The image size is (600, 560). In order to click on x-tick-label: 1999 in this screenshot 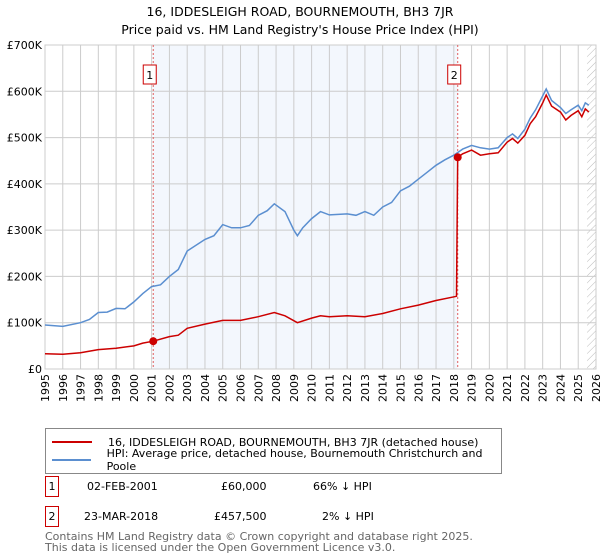, I will do `click(116, 388)`.